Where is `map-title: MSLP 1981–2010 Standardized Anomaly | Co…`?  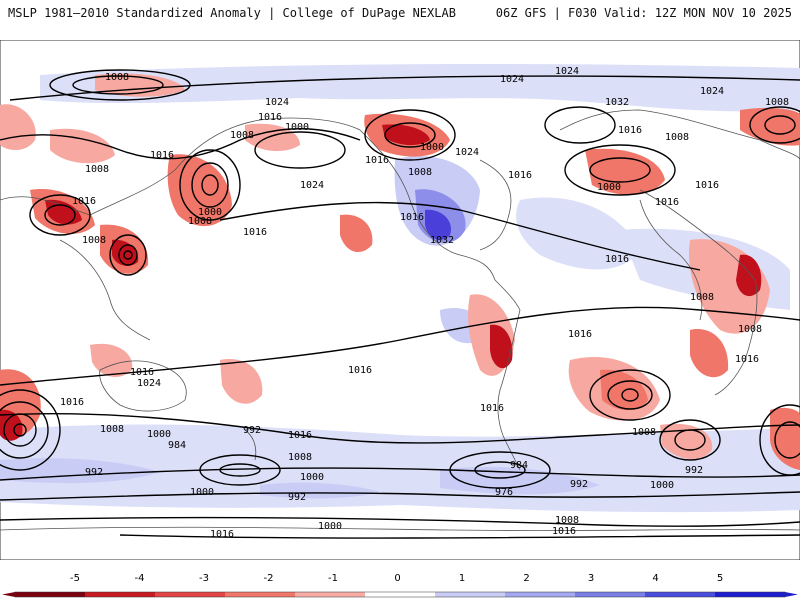 map-title: MSLP 1981–2010 Standardized Anomaly | Co… is located at coordinates (232, 13).